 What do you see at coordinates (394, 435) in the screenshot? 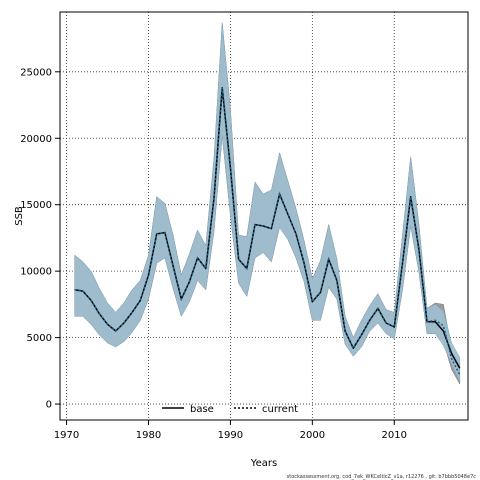
I see `x-tick-label: 2010` at bounding box center [394, 435].